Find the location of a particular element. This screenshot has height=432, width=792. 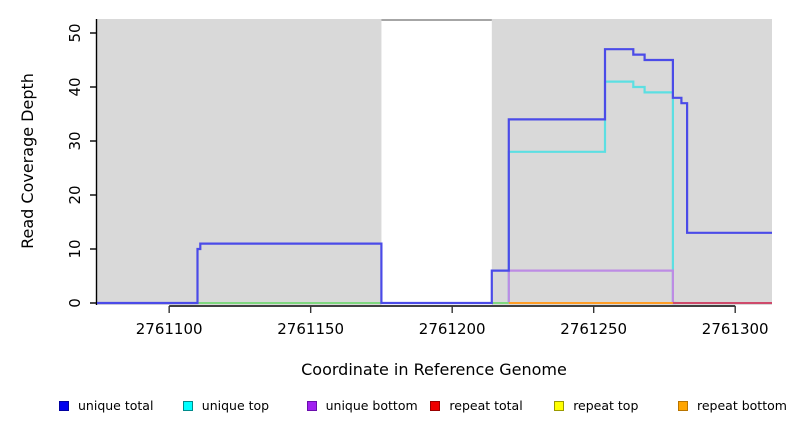

x-tick-label: 2761300 is located at coordinates (735, 329).